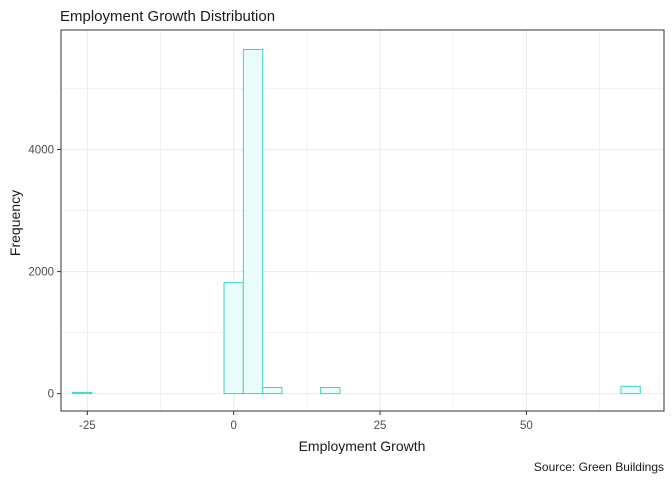  I want to click on y-axis: 0 2000 4000, so click(44, 273).